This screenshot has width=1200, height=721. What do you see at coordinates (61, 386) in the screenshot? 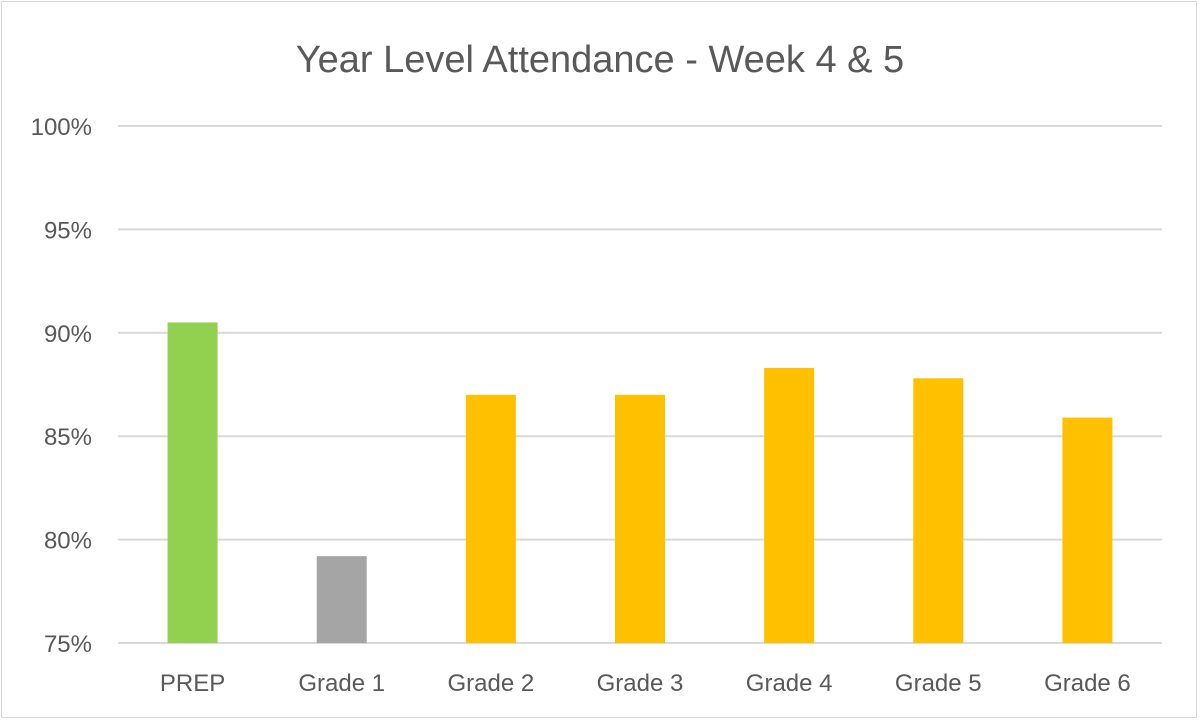
I see `y-axis-tick-labels: 75% 80% 85% 90% 95% 100%` at bounding box center [61, 386].